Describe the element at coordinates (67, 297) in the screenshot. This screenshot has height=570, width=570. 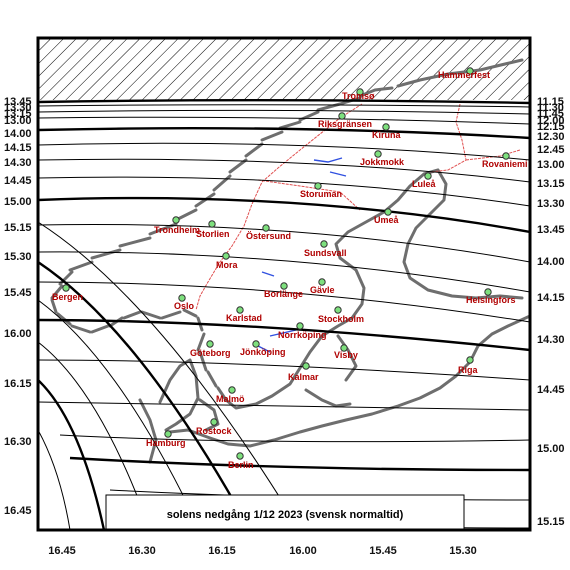
I see `city-label: Bergen` at that location.